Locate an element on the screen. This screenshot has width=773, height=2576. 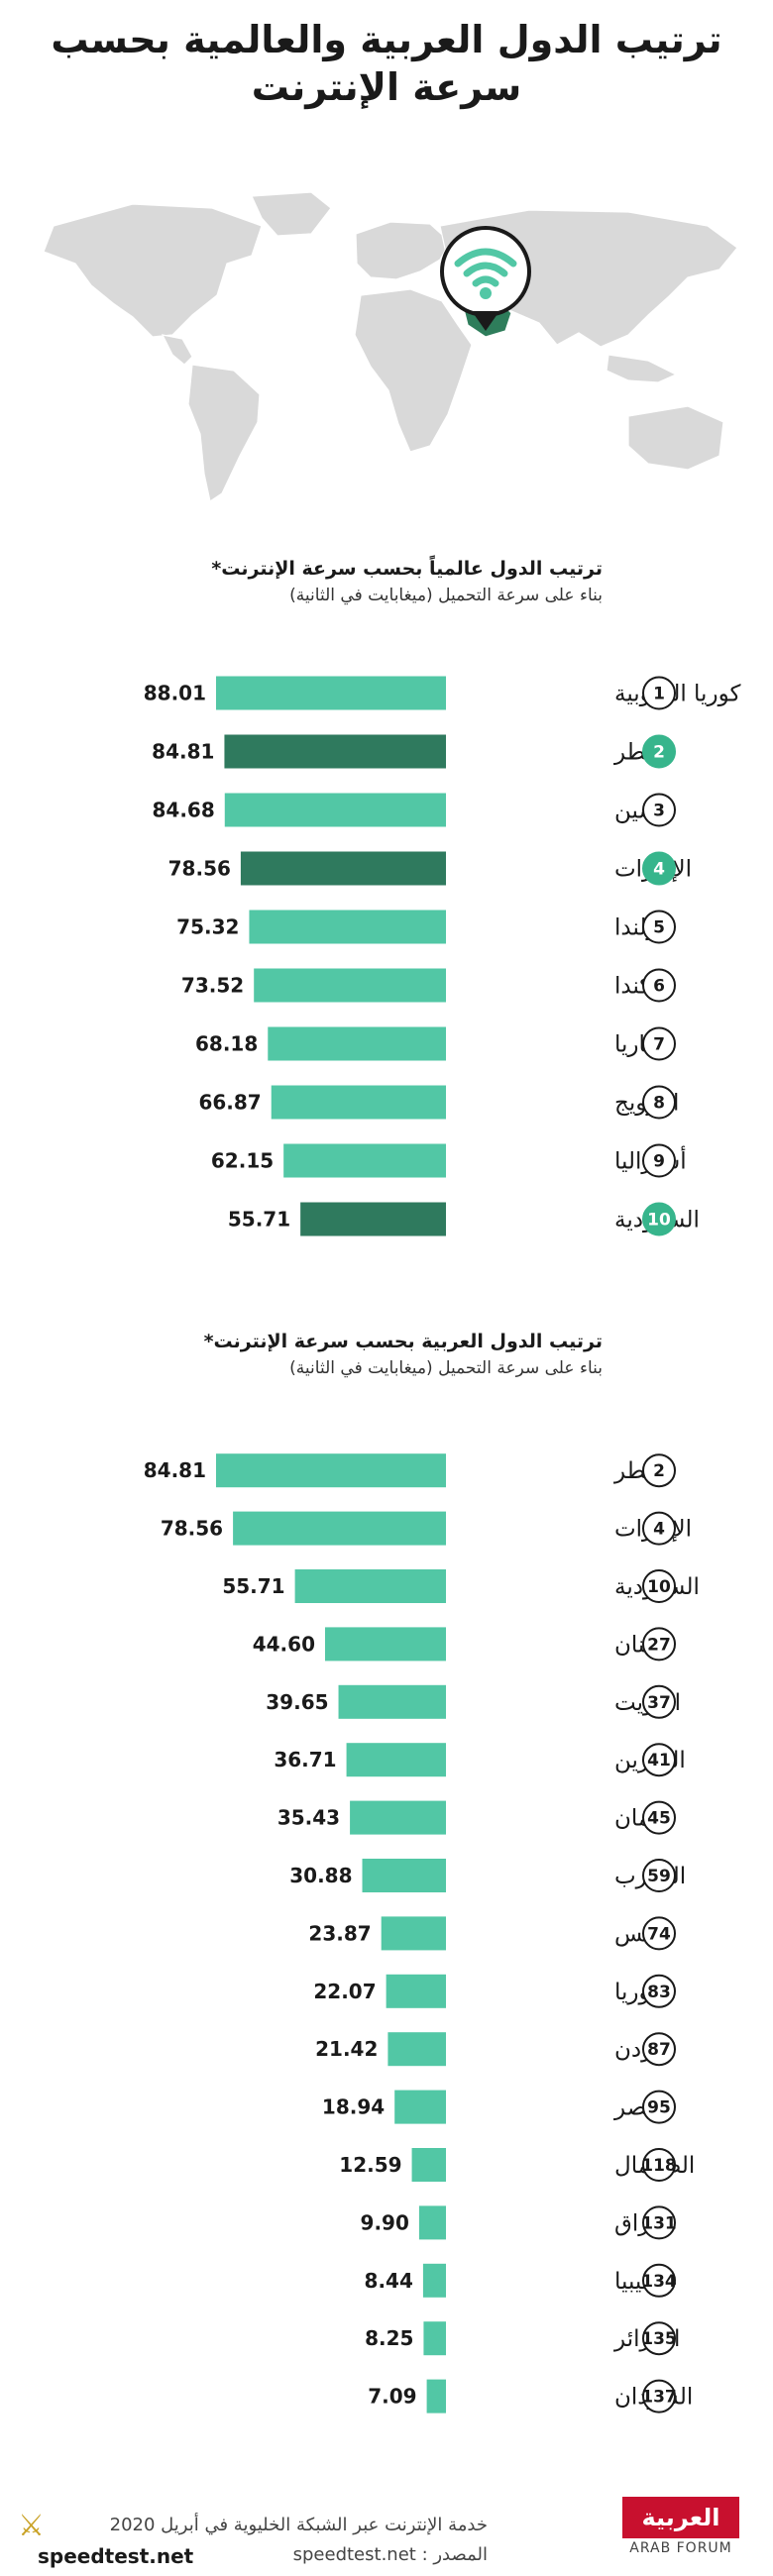
rank-number: 9 is located at coordinates (659, 1162).